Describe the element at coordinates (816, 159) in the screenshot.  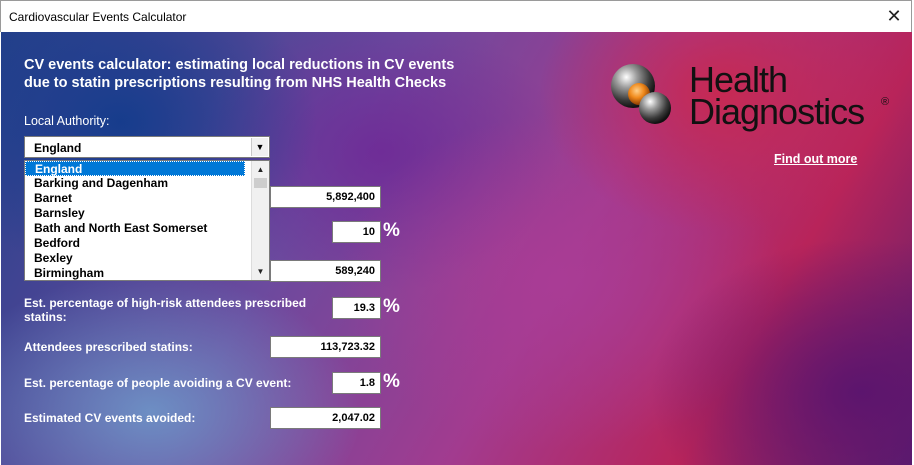
I see `find-out-more-link: Find out more` at that location.